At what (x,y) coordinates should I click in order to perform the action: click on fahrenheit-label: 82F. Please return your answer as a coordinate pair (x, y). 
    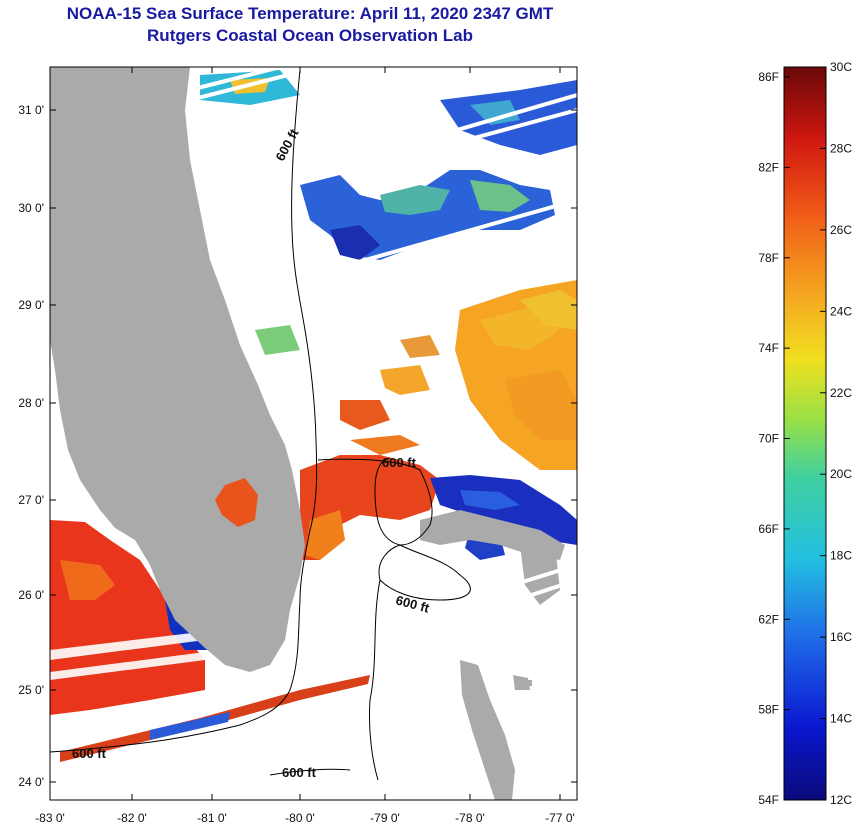
    Looking at the image, I should click on (768, 167).